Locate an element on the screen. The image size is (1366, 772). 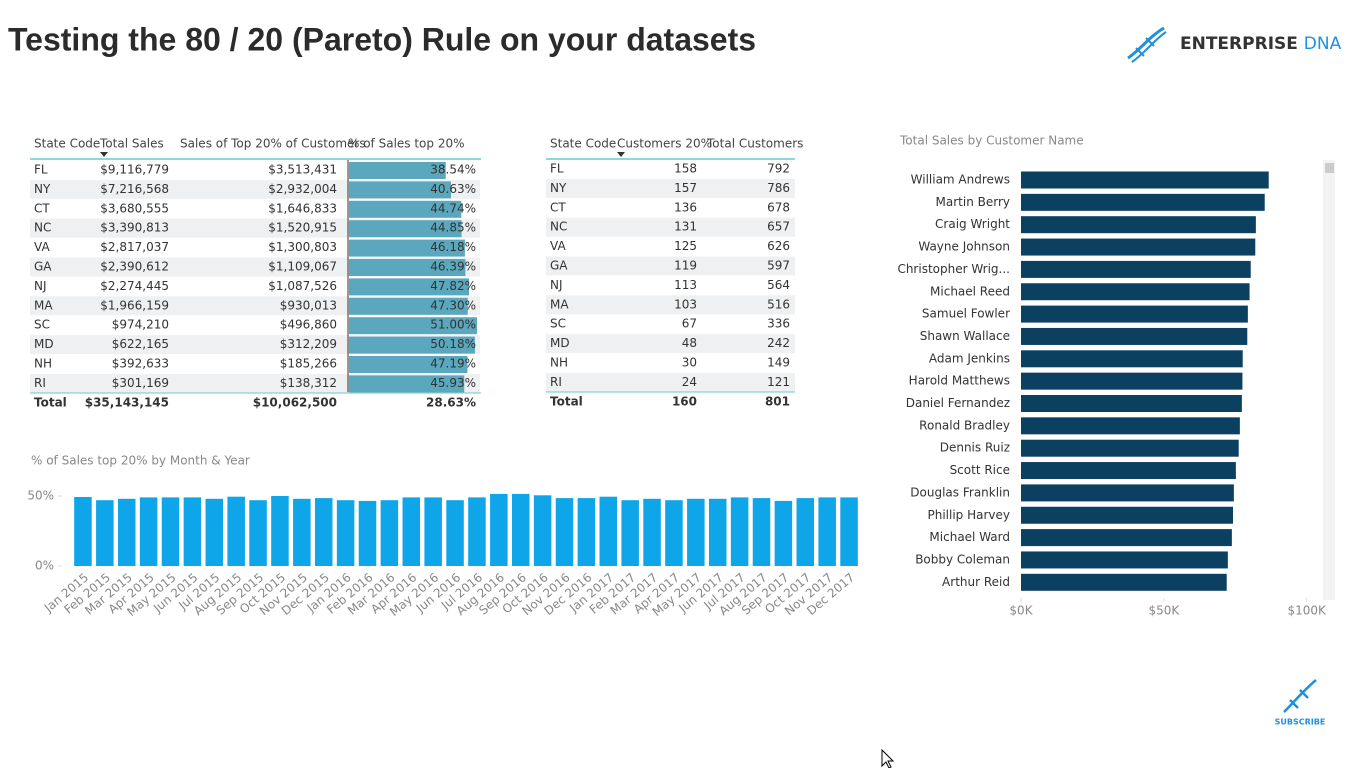
cell: MA is located at coordinates (43, 305).